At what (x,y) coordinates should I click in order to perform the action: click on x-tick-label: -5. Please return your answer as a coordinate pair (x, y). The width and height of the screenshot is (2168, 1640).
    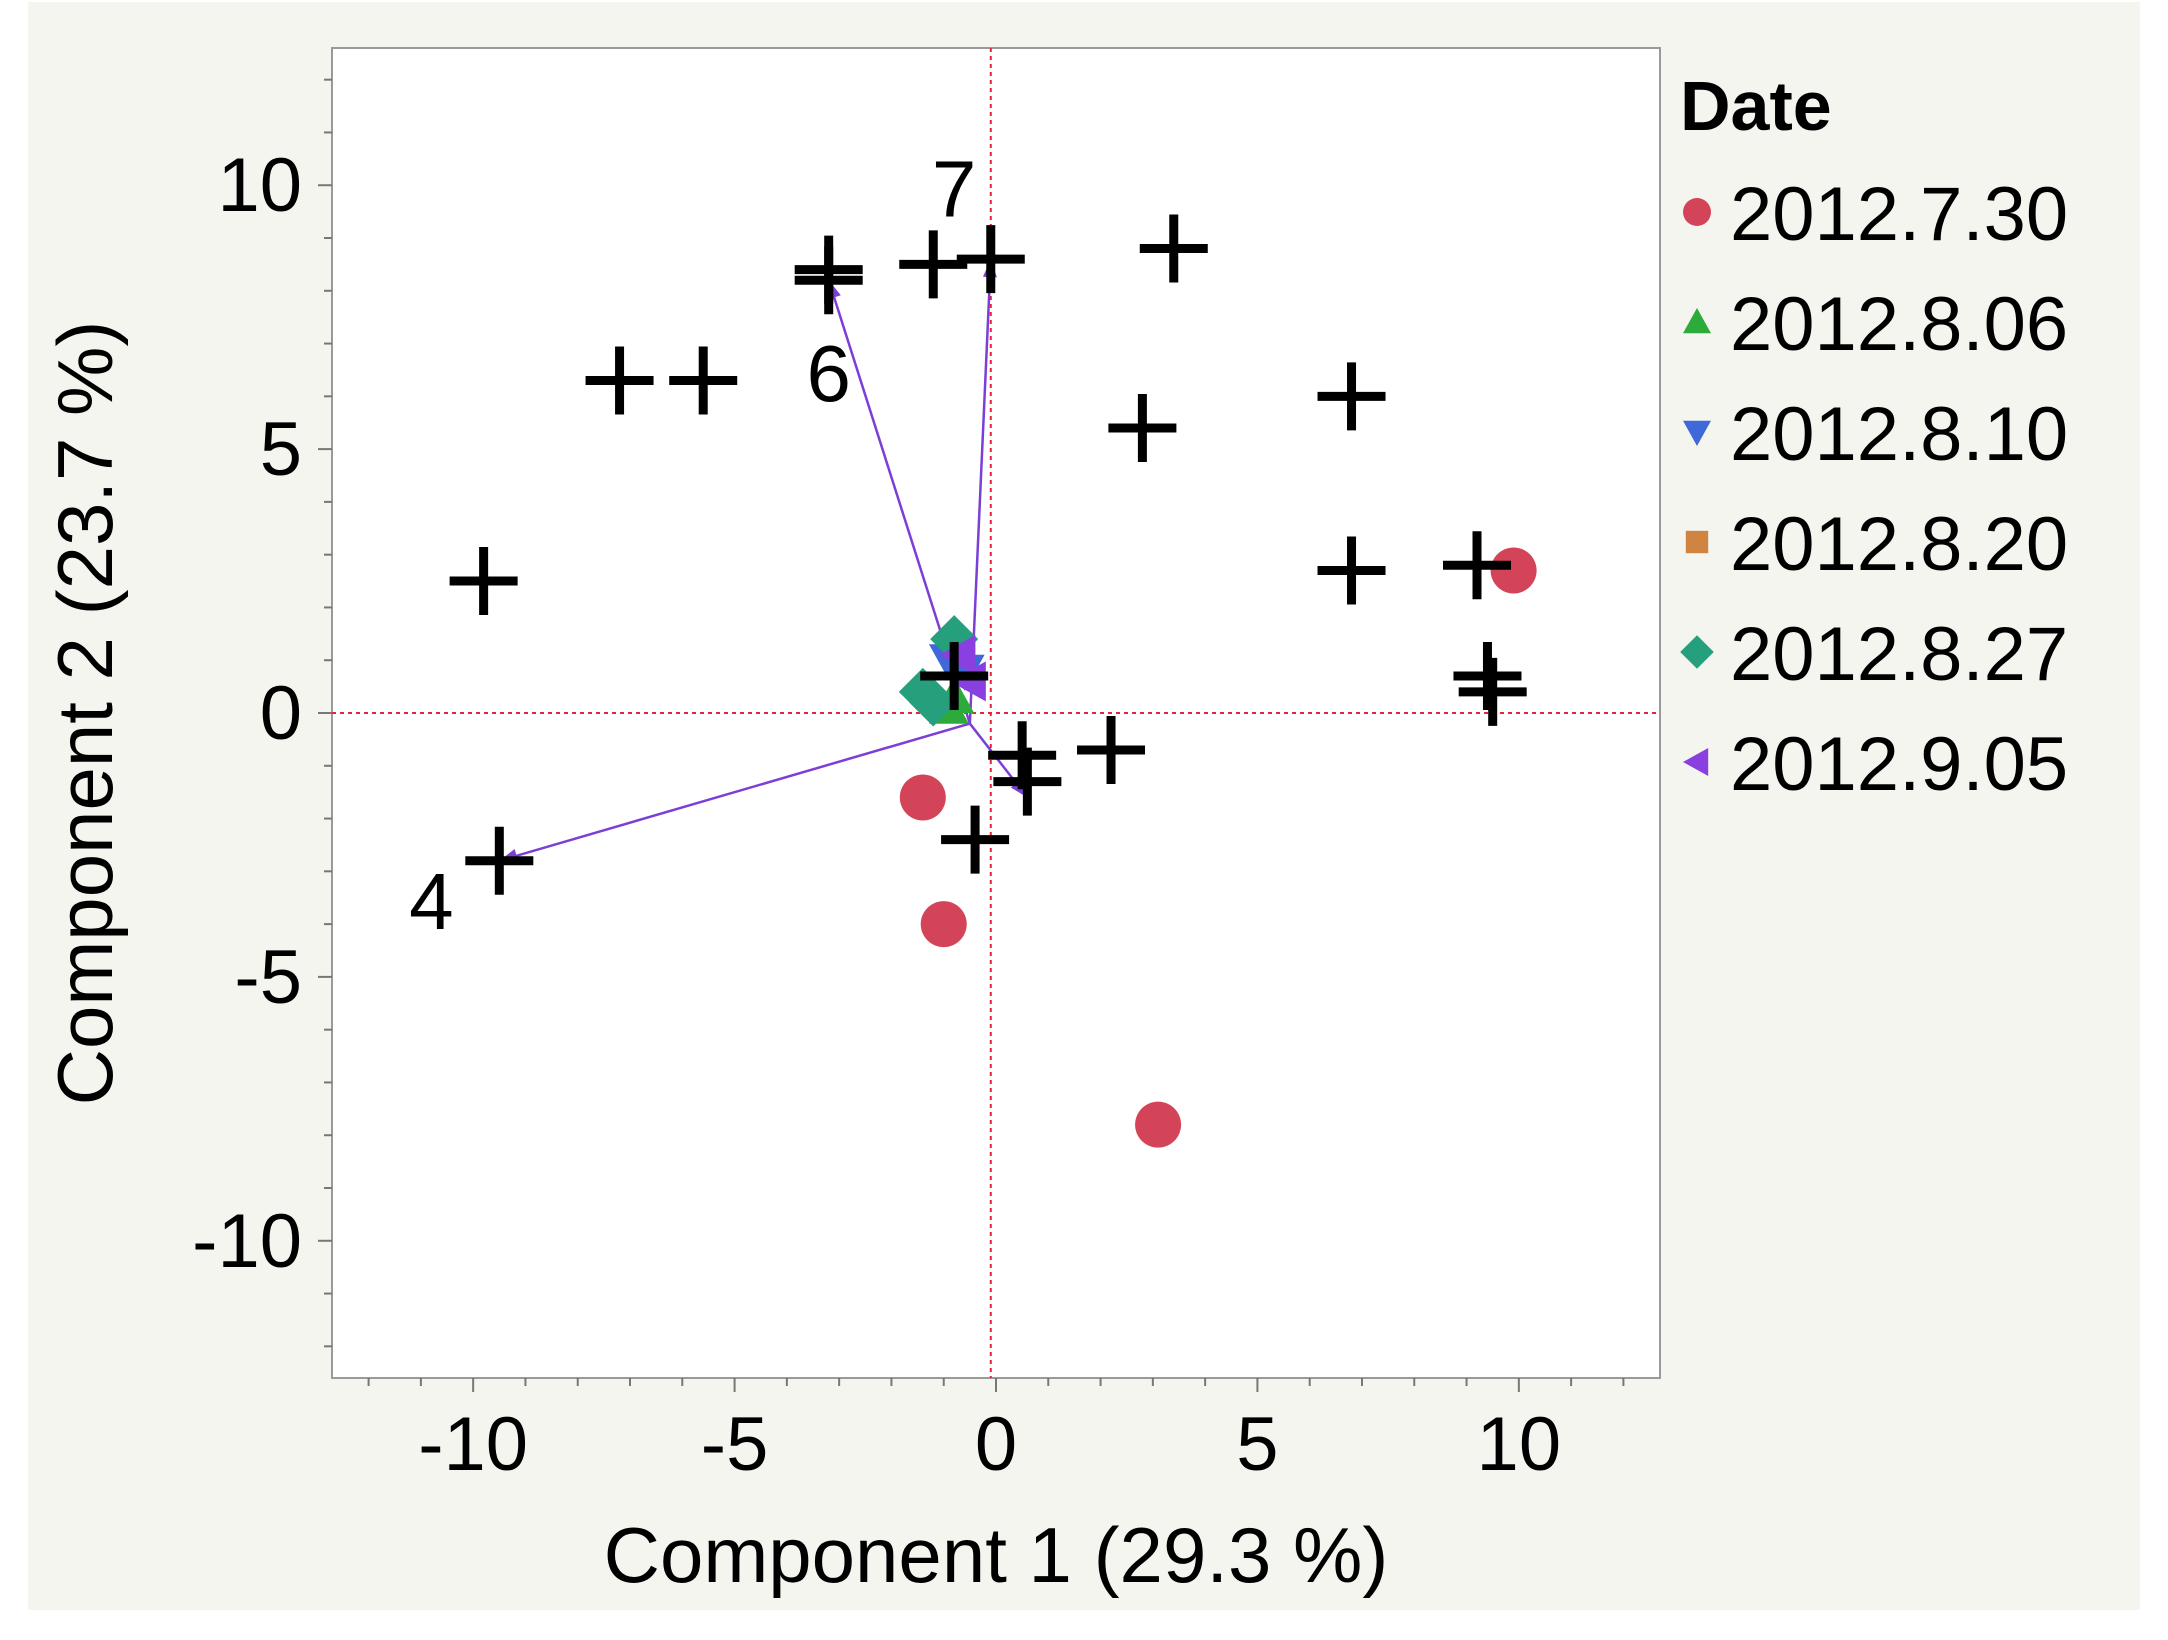
    Looking at the image, I should click on (735, 1444).